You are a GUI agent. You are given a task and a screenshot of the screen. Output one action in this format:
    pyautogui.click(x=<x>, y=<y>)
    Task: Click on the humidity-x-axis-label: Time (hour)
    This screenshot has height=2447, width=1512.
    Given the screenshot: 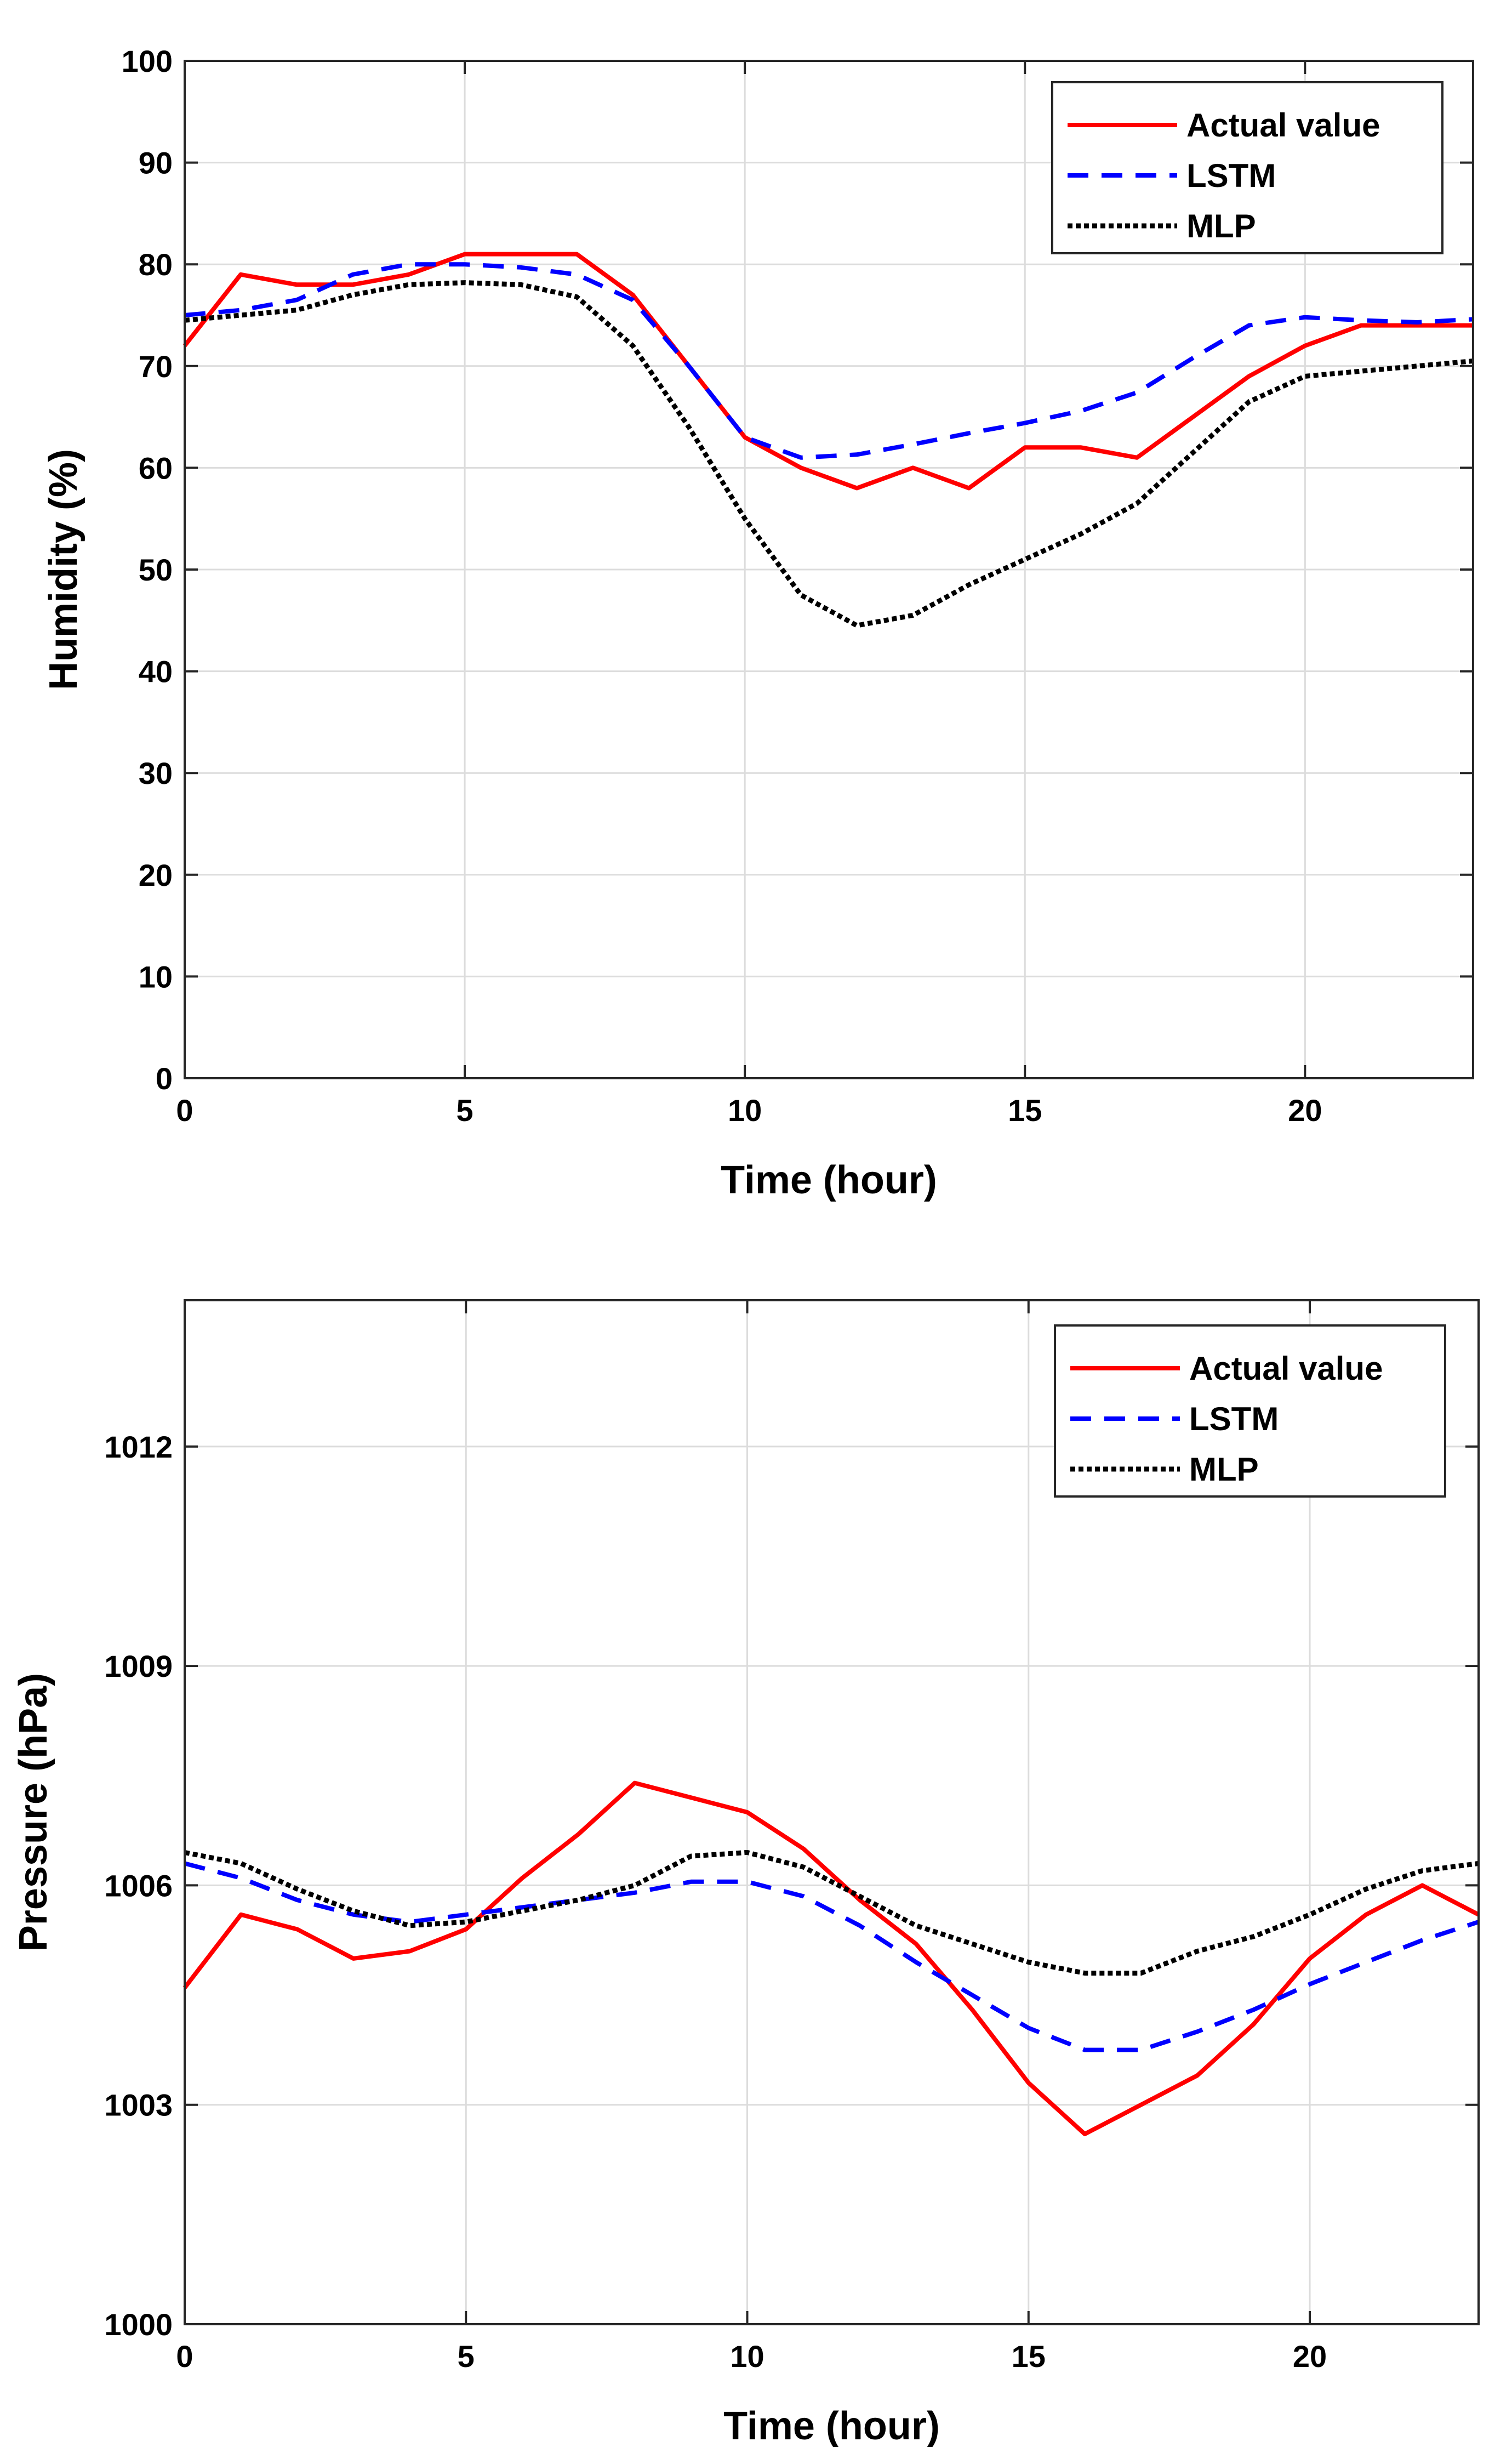 What is the action you would take?
    pyautogui.click(x=829, y=1180)
    